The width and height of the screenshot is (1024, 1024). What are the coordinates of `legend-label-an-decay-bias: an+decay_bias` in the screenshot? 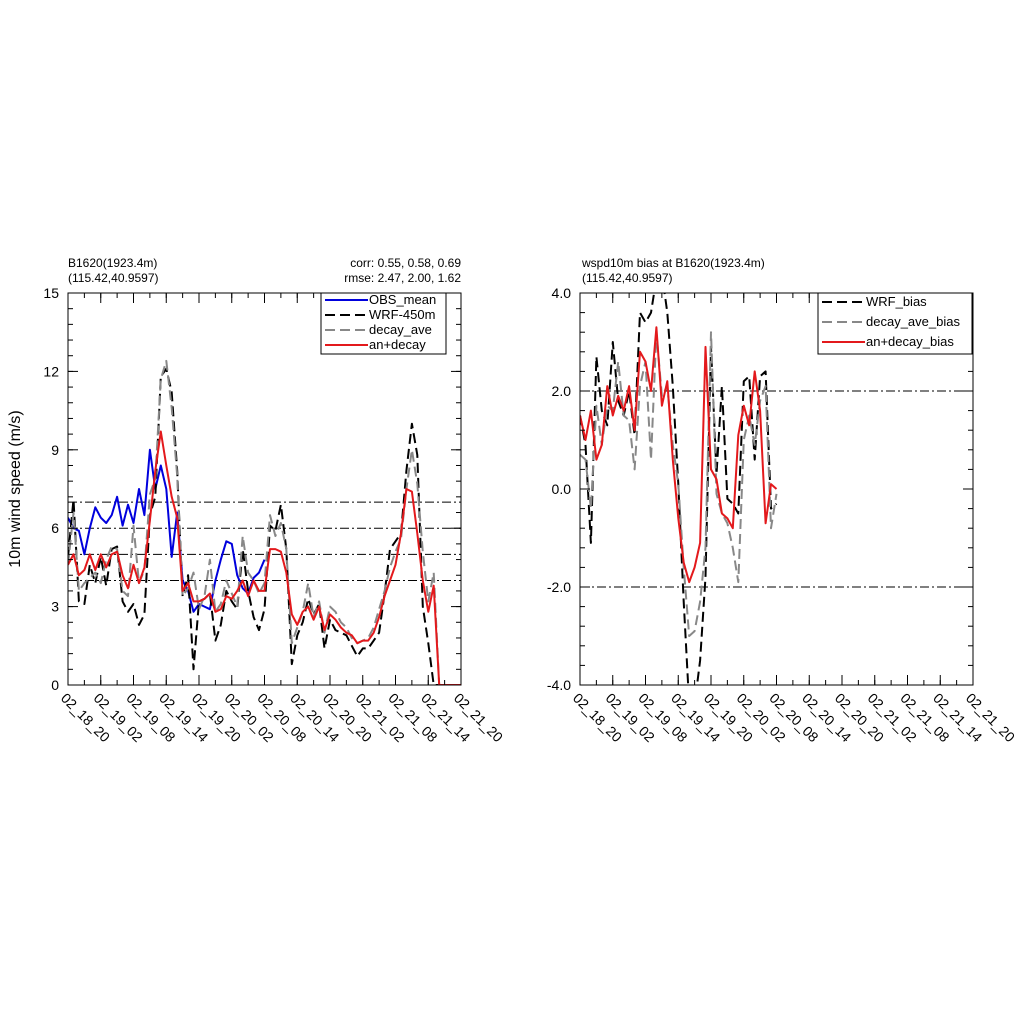 It's located at (910, 341).